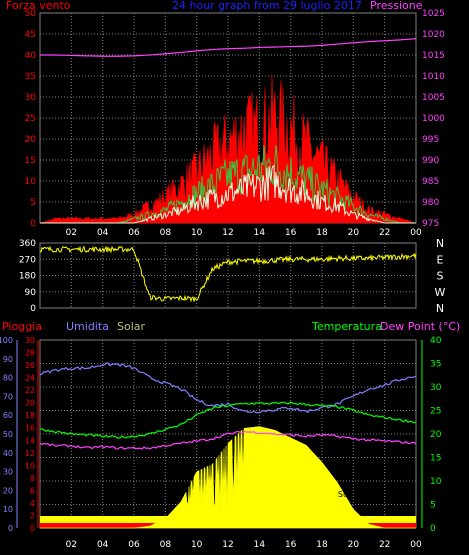 This screenshot has width=469, height=555. What do you see at coordinates (103, 545) in the screenshot?
I see `hour-tick-label-bottom: 04` at bounding box center [103, 545].